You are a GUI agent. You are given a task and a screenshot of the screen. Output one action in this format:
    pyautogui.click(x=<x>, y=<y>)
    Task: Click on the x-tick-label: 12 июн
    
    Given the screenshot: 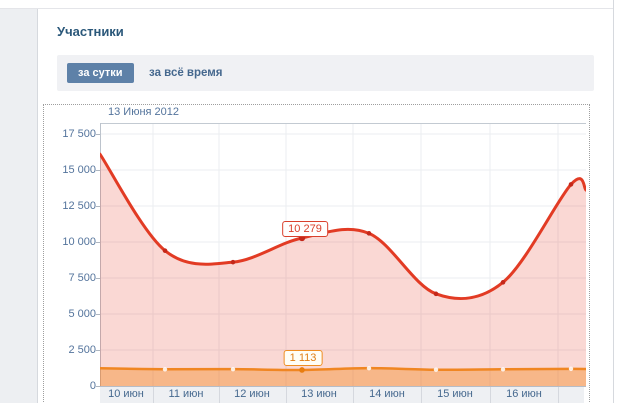 What is the action you would take?
    pyautogui.click(x=252, y=394)
    